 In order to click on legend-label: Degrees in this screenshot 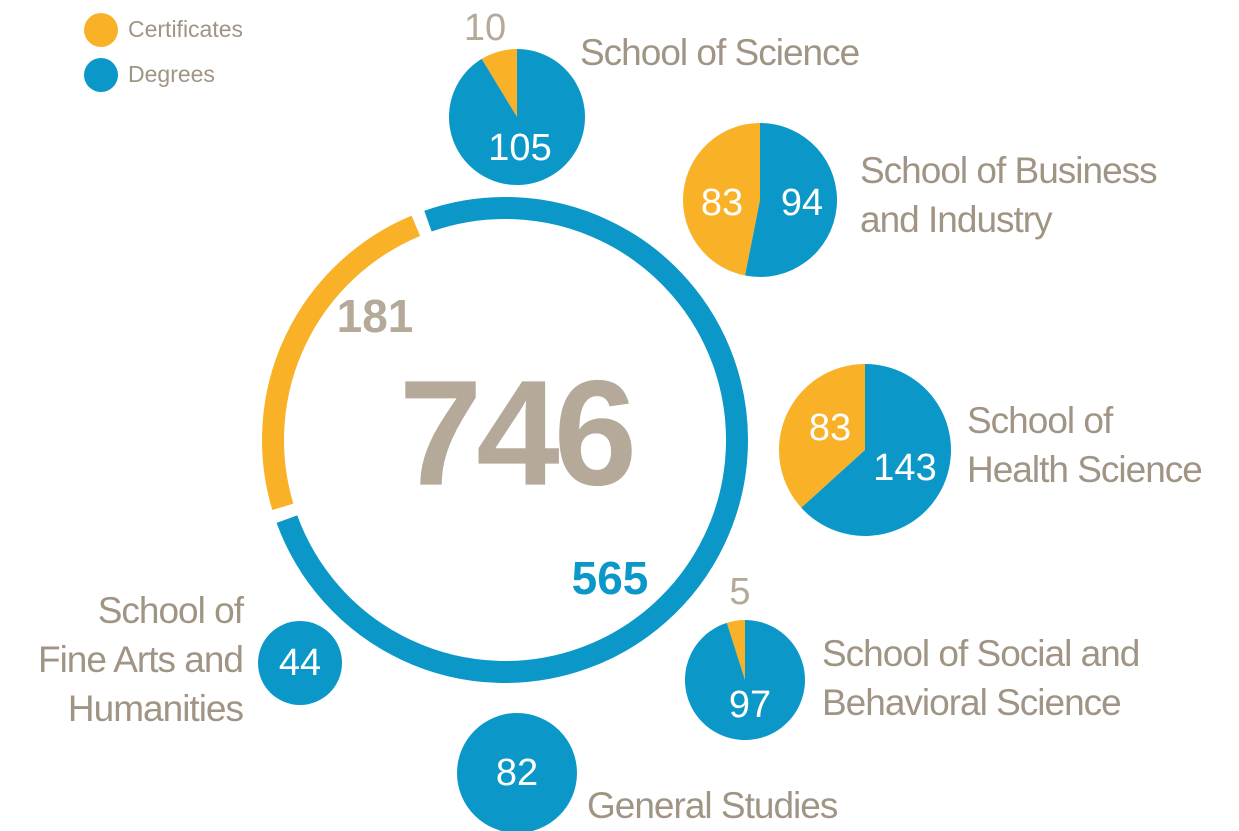, I will do `click(171, 74)`.